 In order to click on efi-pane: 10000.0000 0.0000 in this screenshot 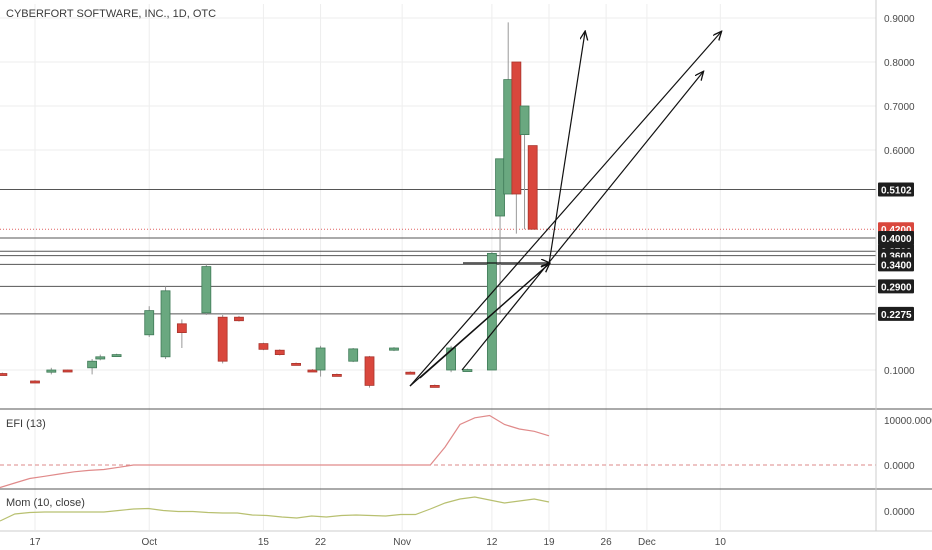, I will do `click(466, 451)`.